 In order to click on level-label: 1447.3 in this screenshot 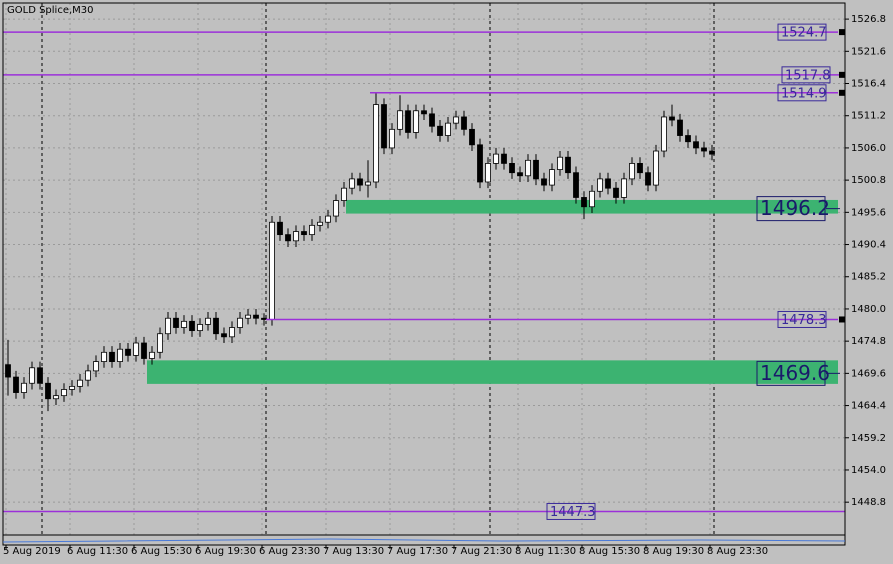, I will do `click(573, 512)`.